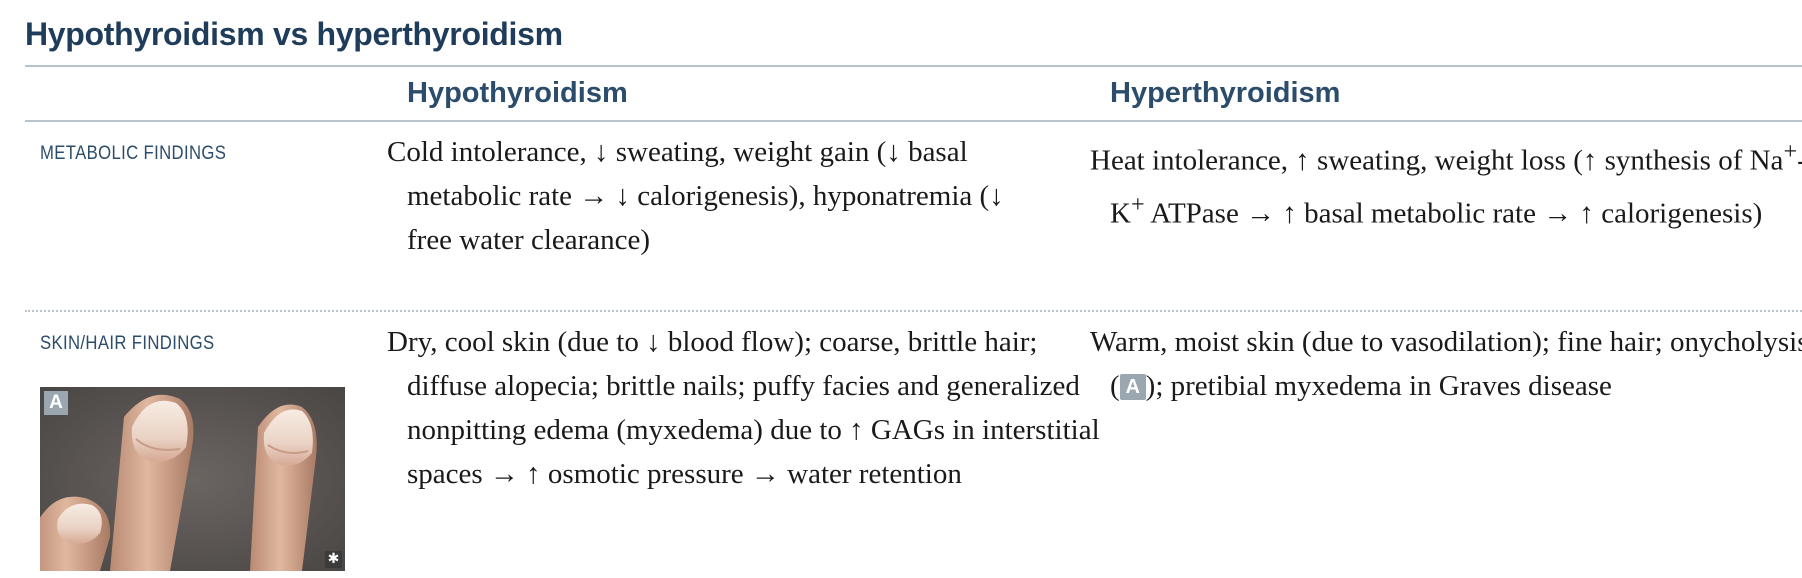  I want to click on header-divider, so click(913, 121).